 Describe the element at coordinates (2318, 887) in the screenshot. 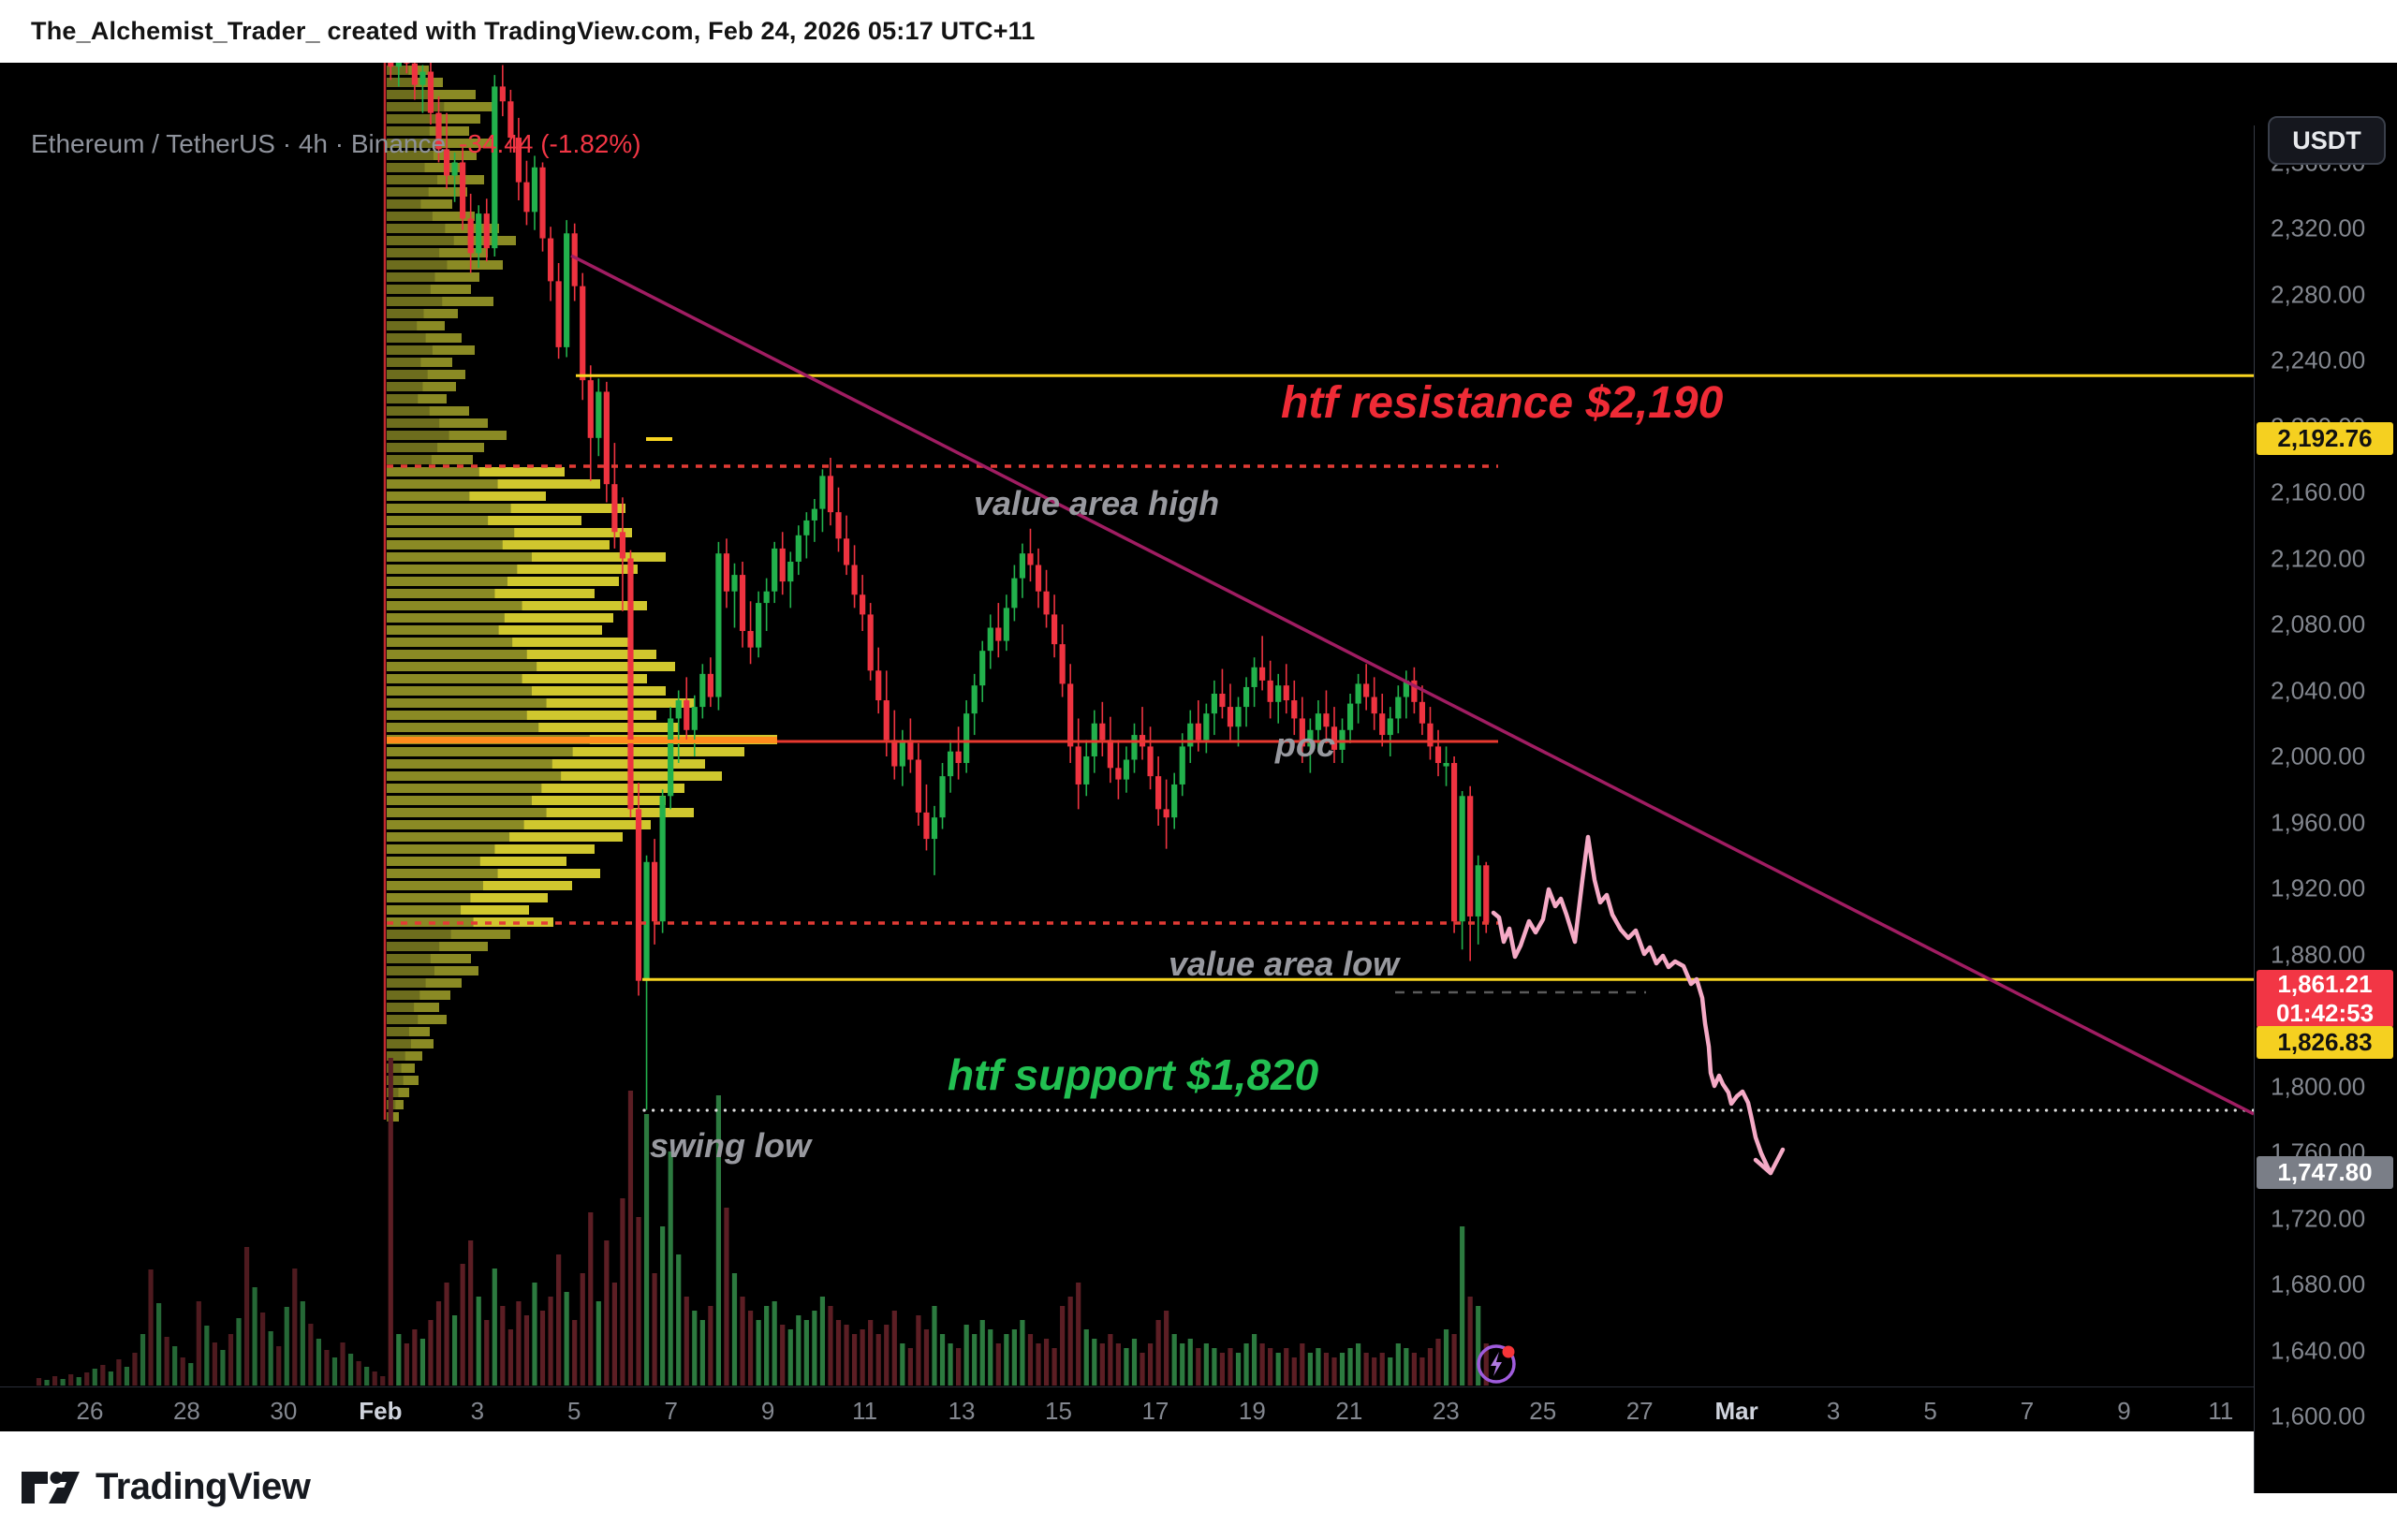

I see `price-tick: 1,920.00` at that location.